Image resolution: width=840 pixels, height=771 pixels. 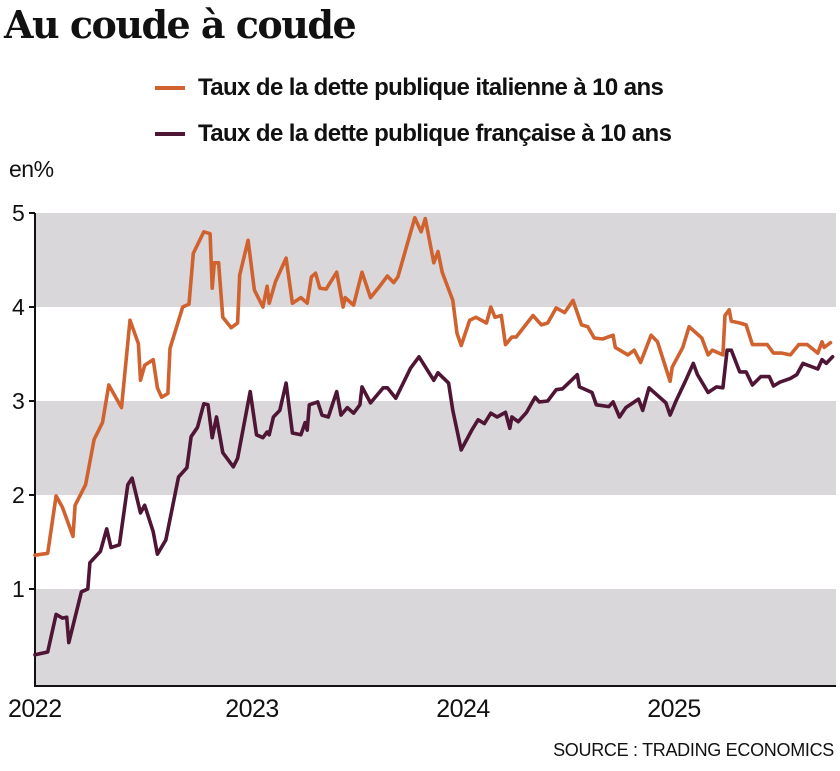 What do you see at coordinates (170, 134) in the screenshot?
I see `legend-swatch-france` at bounding box center [170, 134].